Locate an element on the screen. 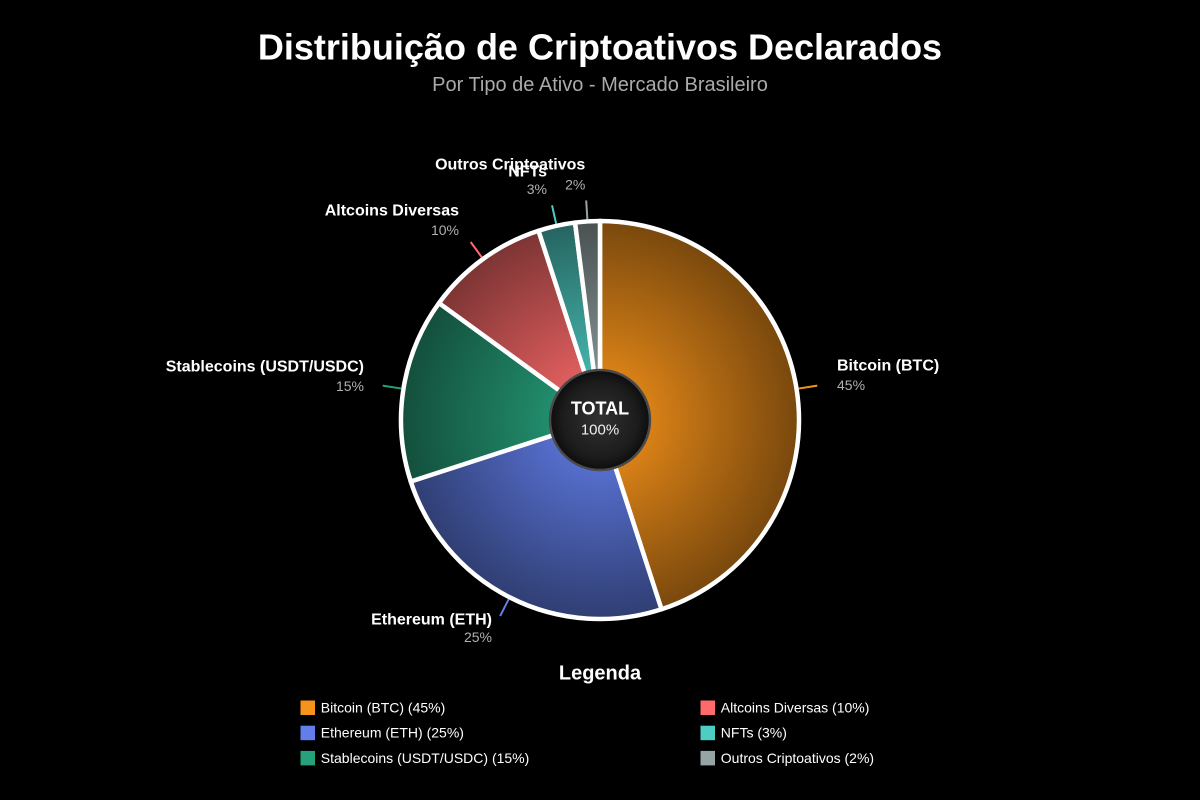  svg-text:Por Tipo de Ativo - Mercado Br: Por Tipo de Ativo - Mercado Brasileiro is located at coordinates (600, 85).